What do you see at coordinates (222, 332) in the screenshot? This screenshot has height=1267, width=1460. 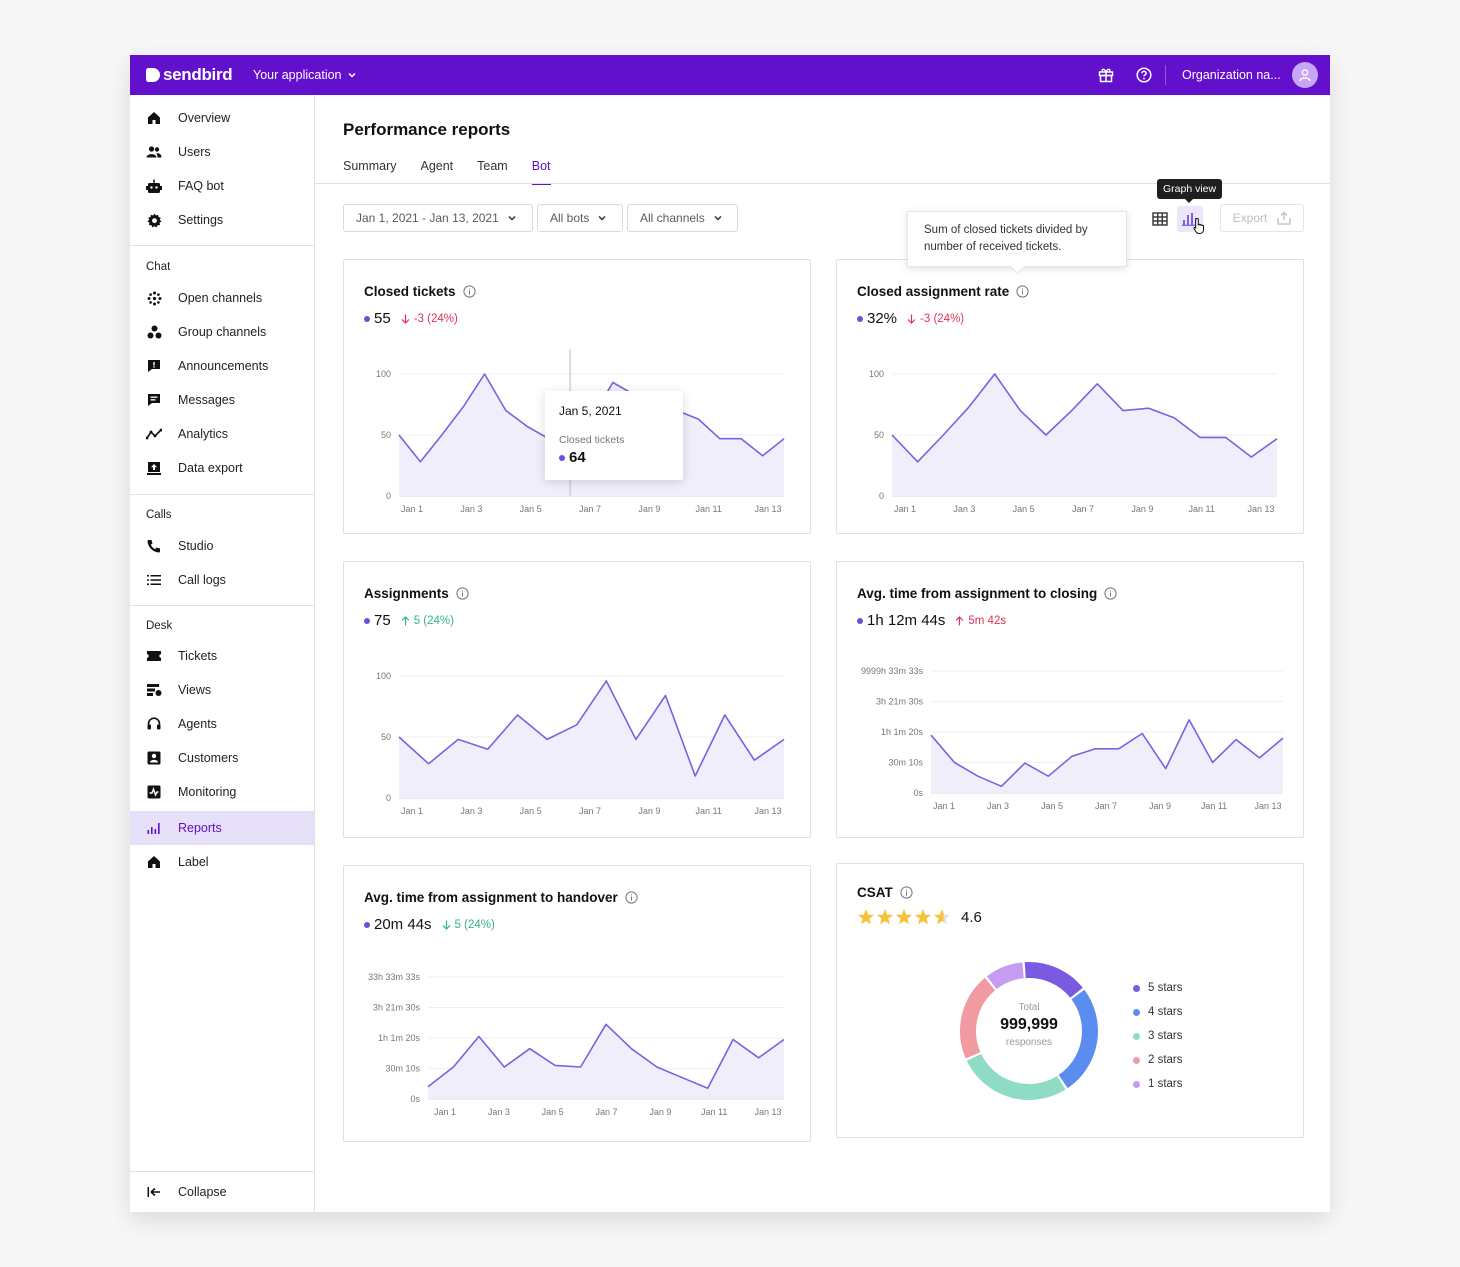 I see `sidebar-item-group-channels: Group channels` at bounding box center [222, 332].